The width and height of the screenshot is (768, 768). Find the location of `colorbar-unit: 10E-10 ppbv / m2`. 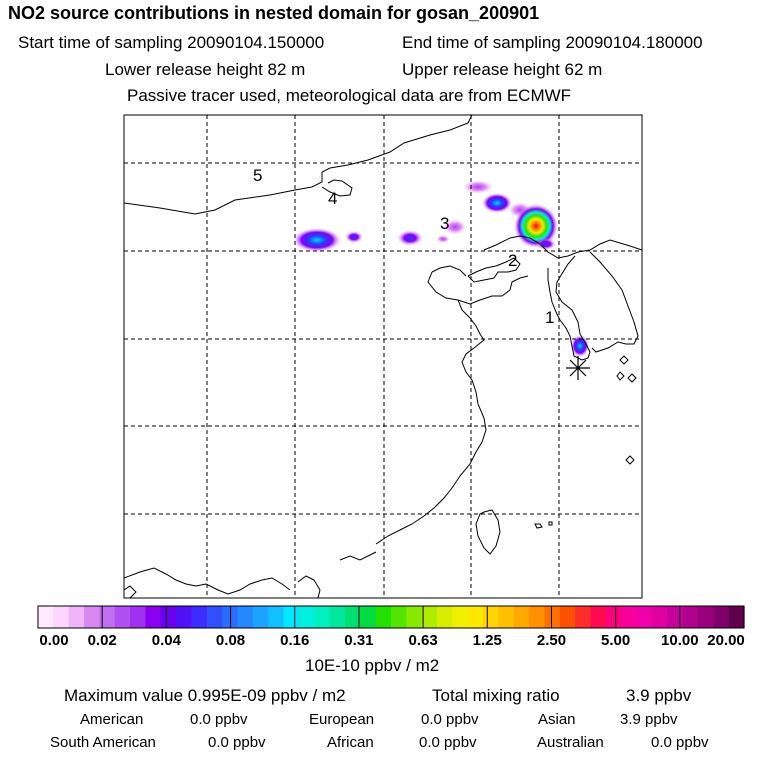

colorbar-unit: 10E-10 ppbv / m2 is located at coordinates (372, 665).